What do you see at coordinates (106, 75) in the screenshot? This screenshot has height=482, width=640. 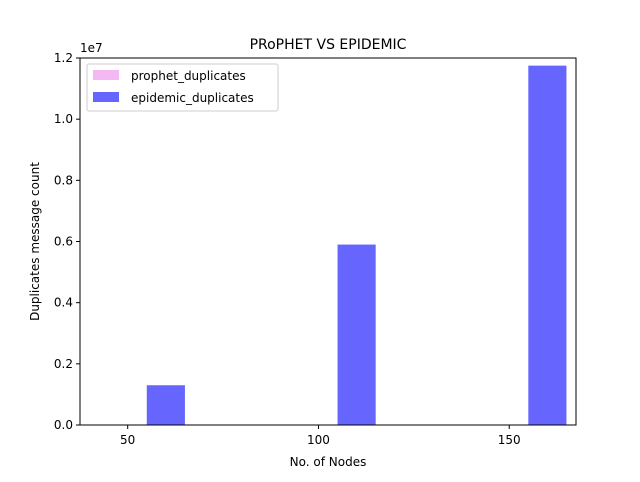 I see `legend-swatch-prophet` at bounding box center [106, 75].